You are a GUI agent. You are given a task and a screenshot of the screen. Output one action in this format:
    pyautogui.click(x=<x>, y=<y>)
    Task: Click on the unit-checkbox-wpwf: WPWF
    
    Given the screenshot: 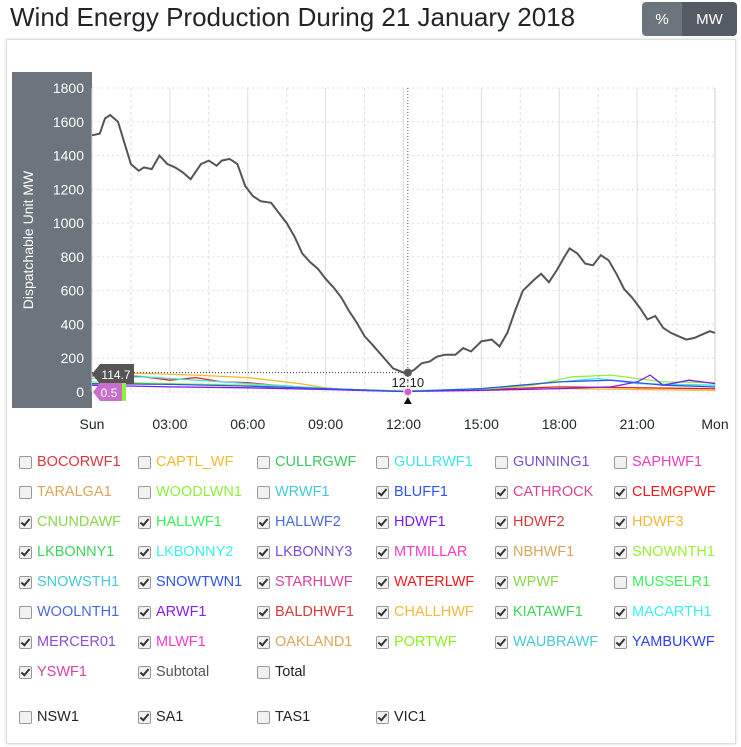 What is the action you would take?
    pyautogui.click(x=527, y=582)
    